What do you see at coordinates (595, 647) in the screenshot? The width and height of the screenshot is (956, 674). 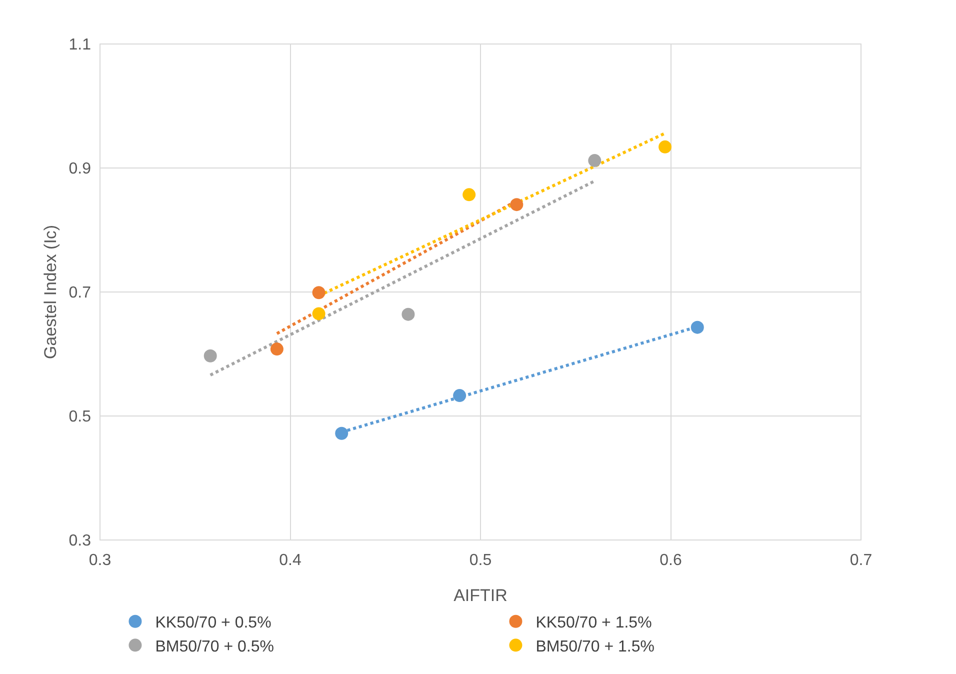 I see `legend-label: BM50/70 + 1.5%` at bounding box center [595, 647].